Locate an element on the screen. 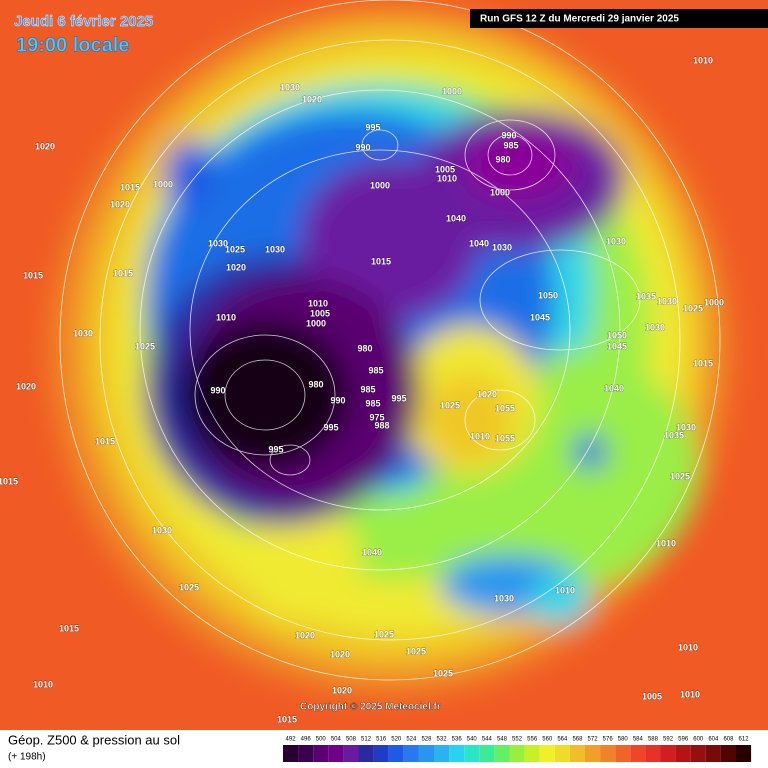 The image size is (768, 768). legend-label: 504 is located at coordinates (336, 740).